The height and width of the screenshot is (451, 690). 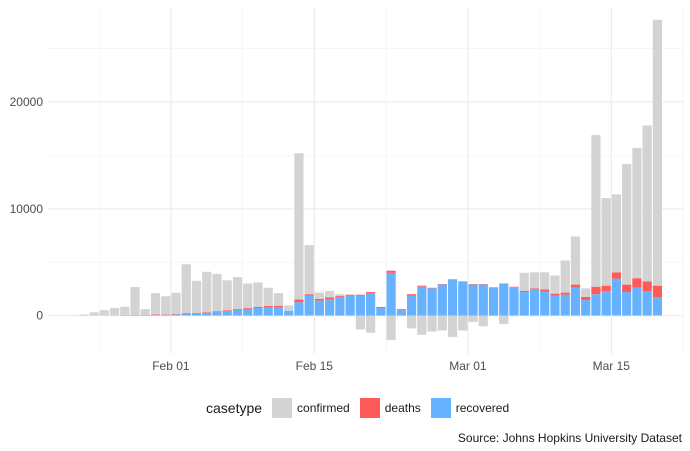 What do you see at coordinates (311, 408) in the screenshot?
I see `legend-item-confirmed: confirmed` at bounding box center [311, 408].